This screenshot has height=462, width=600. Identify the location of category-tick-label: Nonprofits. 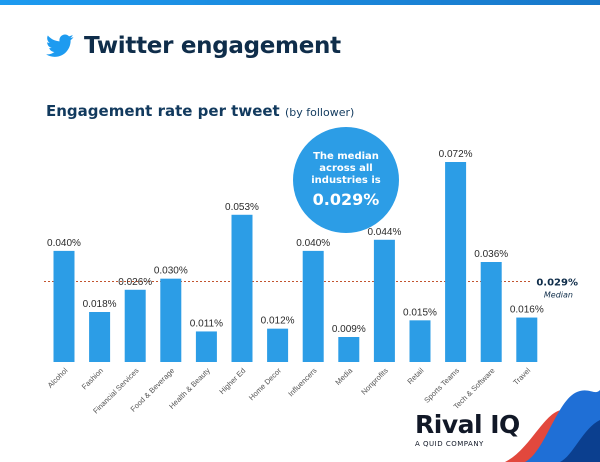
(374, 381).